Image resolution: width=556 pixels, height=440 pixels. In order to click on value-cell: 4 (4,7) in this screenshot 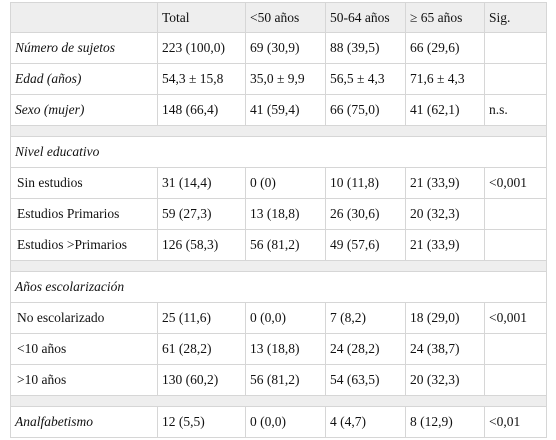, I will do `click(365, 422)`.